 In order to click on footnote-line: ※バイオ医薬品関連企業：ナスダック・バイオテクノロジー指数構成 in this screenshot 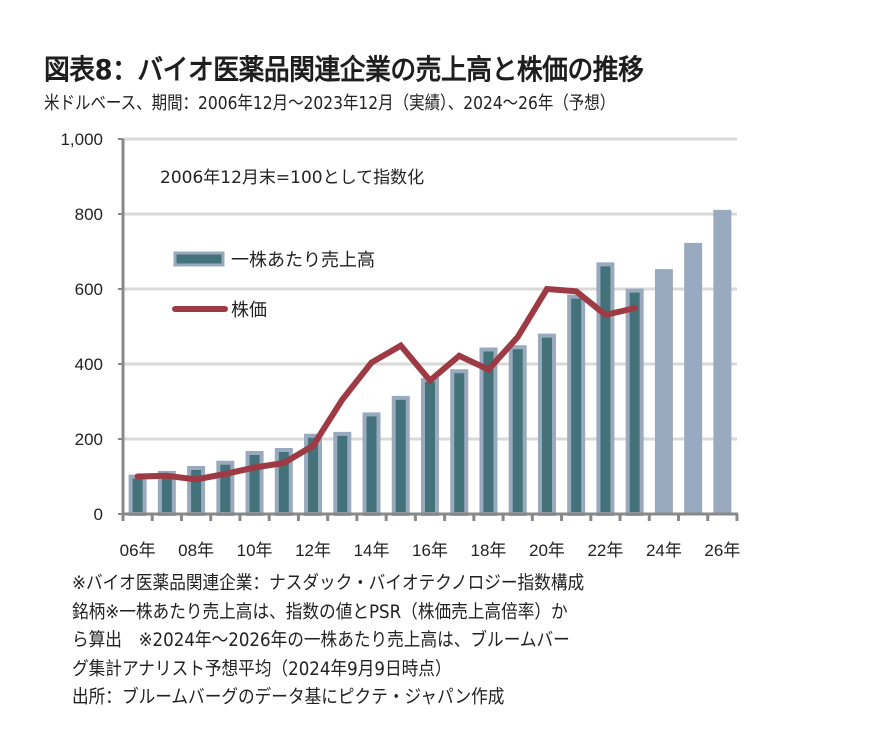, I will do `click(328, 583)`.